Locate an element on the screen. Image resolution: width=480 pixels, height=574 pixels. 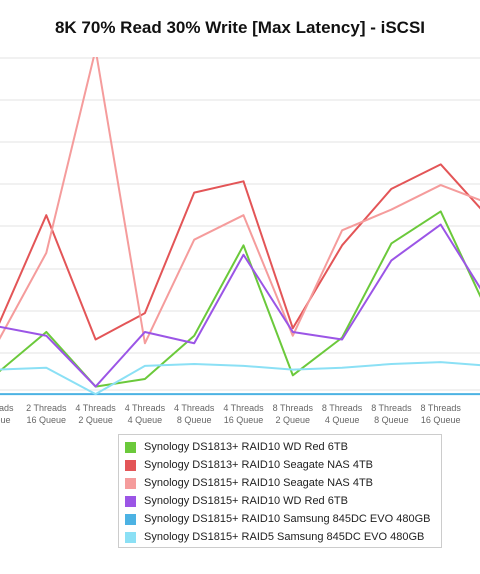
legend-label: Synology DS1815+ RAID10 WD Red 6TB is located at coordinates (246, 501).